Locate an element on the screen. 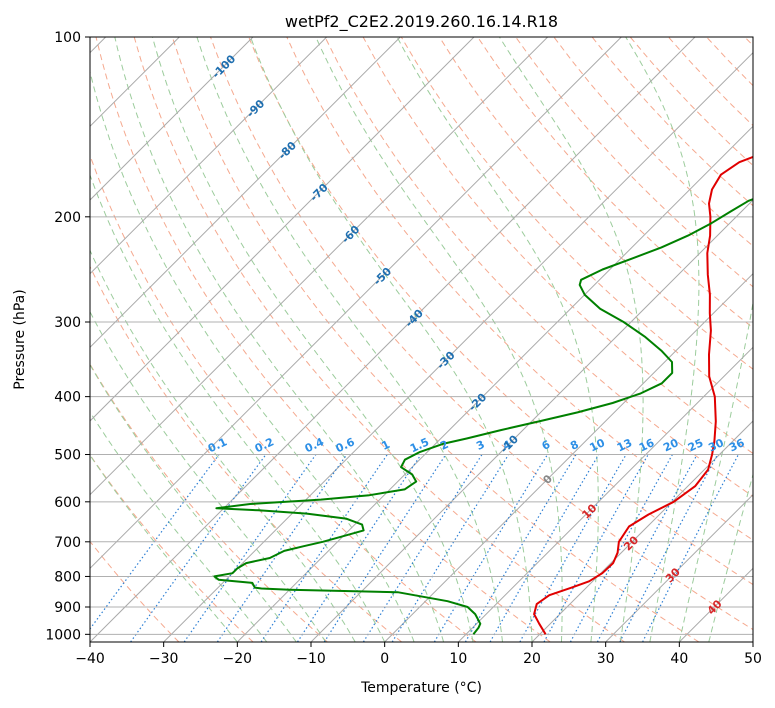  y-tick-label: 100 is located at coordinates (67, 38).